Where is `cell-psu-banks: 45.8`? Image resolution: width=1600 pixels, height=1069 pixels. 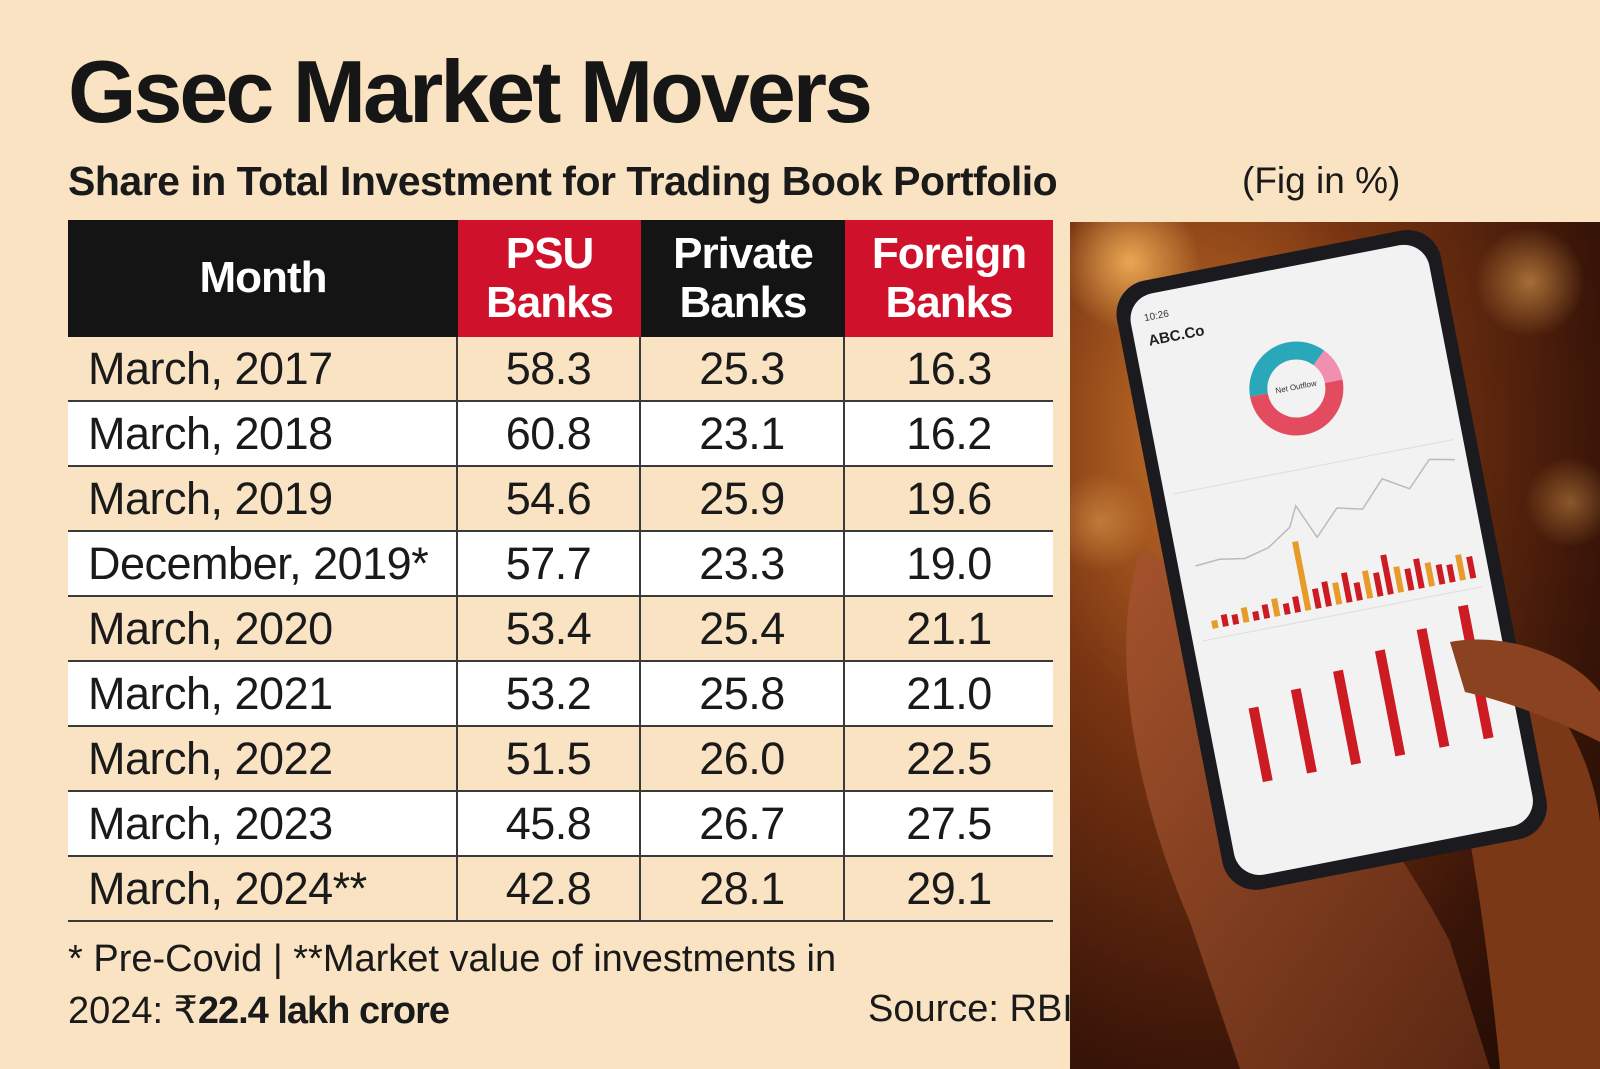
cell-psu-banks: 45.8 is located at coordinates (549, 823).